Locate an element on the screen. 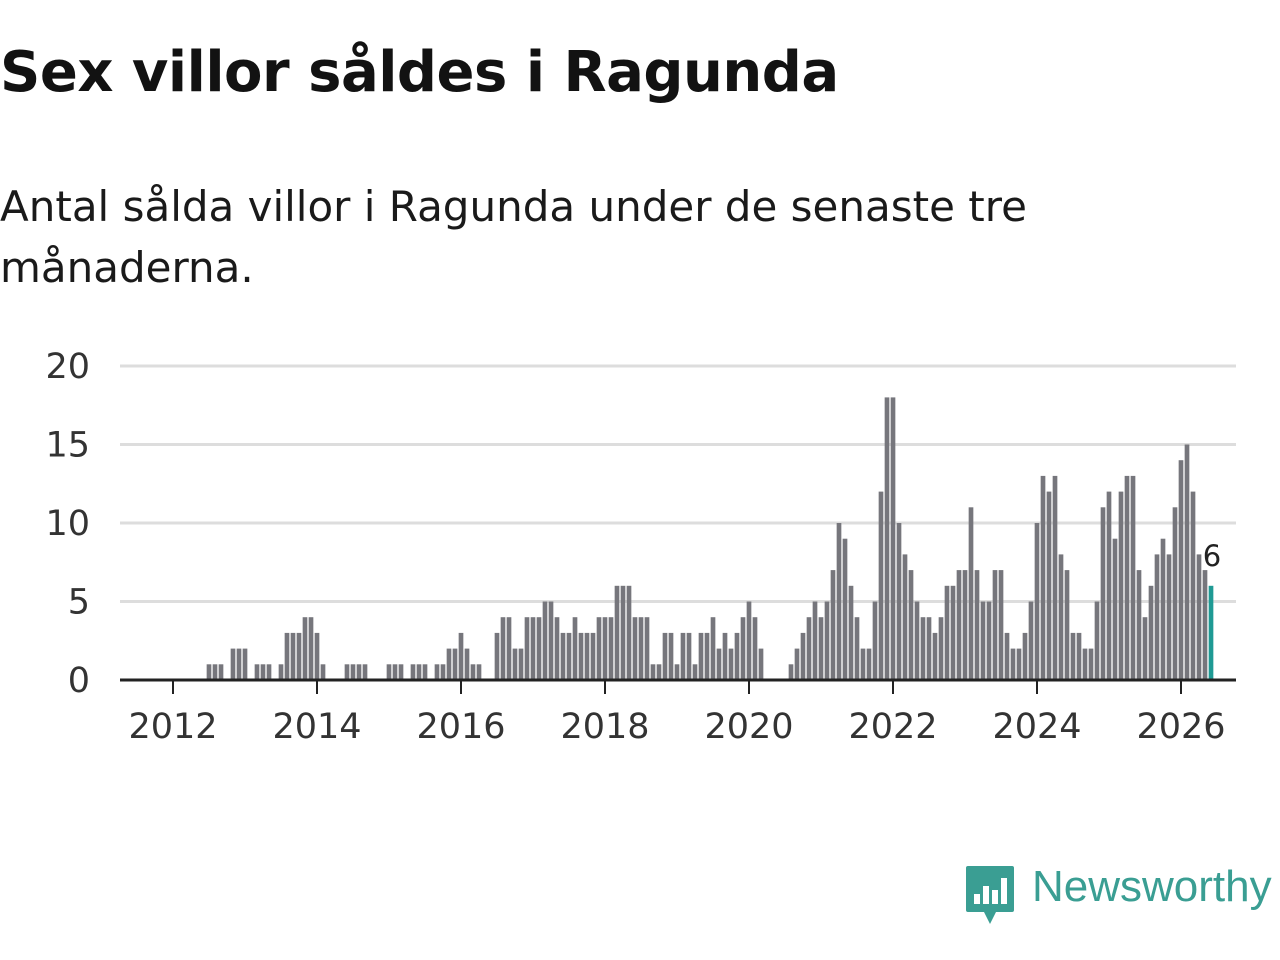  x-tick-label: 2020 is located at coordinates (748, 727).